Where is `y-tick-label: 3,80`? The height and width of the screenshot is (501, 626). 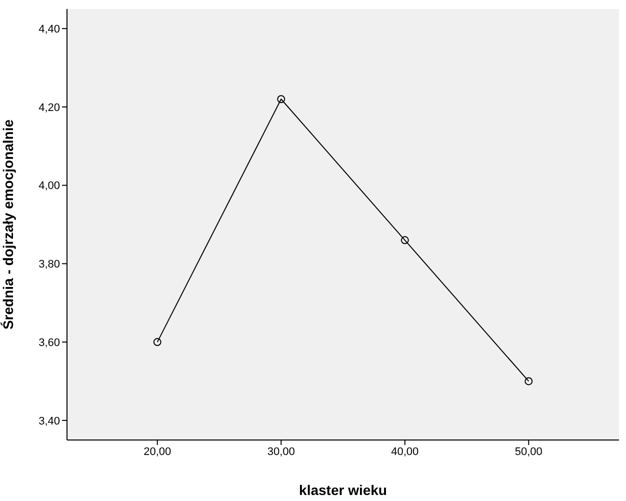
y-tick-label: 3,80 is located at coordinates (49, 264).